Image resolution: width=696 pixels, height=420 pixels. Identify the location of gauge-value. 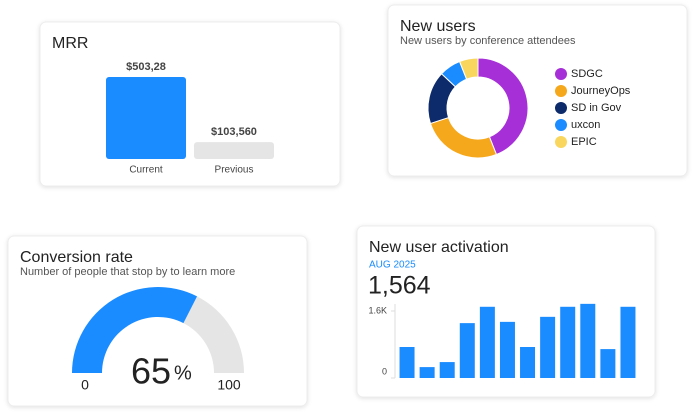
(135, 329).